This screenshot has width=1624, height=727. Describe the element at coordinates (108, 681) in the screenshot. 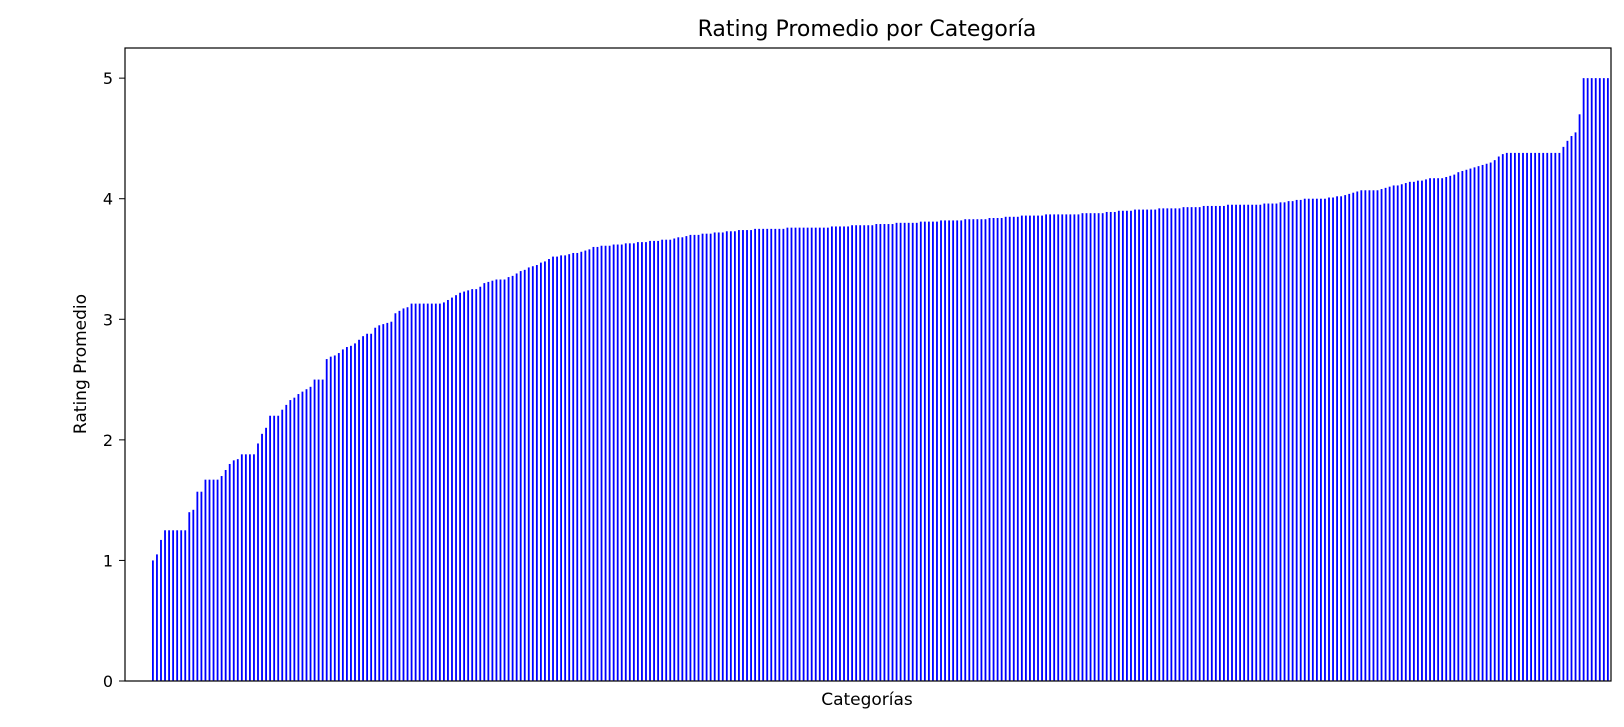

I see `y-tick-label: 0` at that location.